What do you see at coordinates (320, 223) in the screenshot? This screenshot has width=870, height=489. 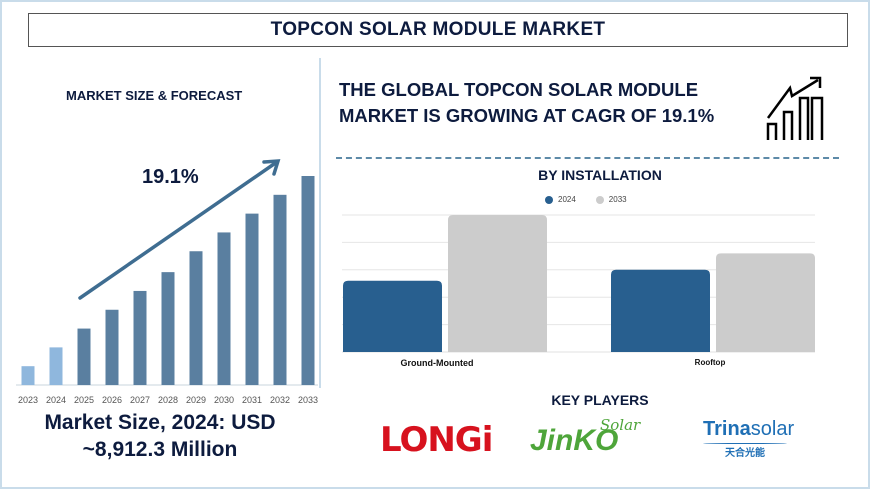 I see `divider` at bounding box center [320, 223].